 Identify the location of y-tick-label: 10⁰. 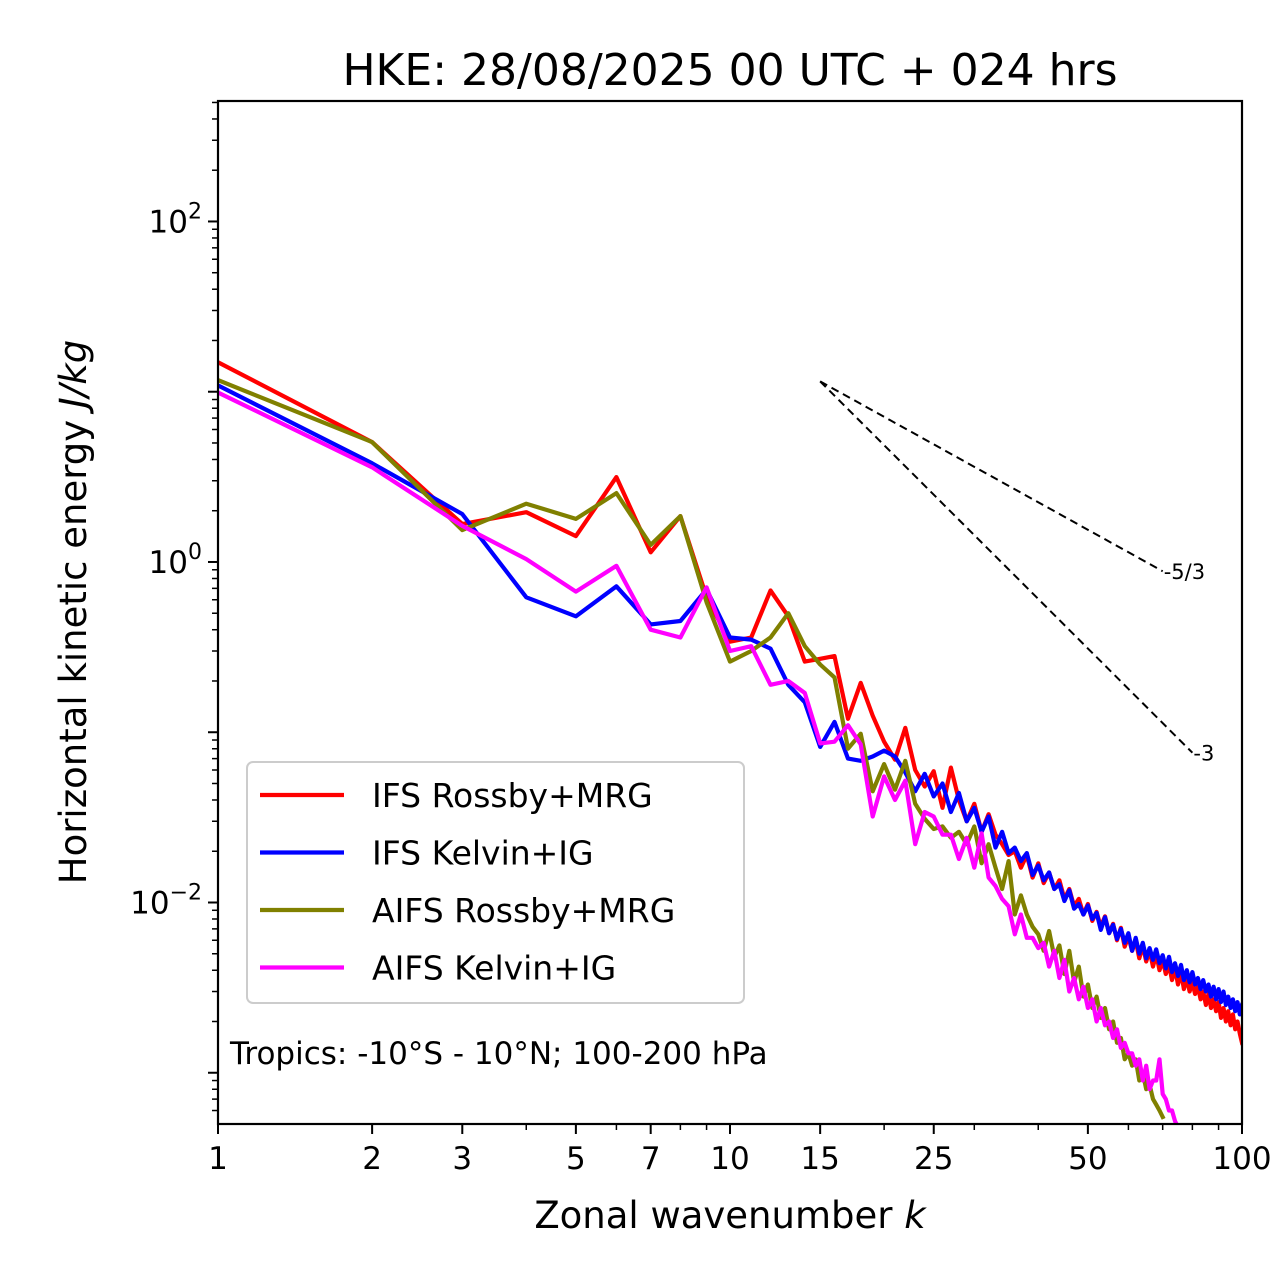
(175, 560).